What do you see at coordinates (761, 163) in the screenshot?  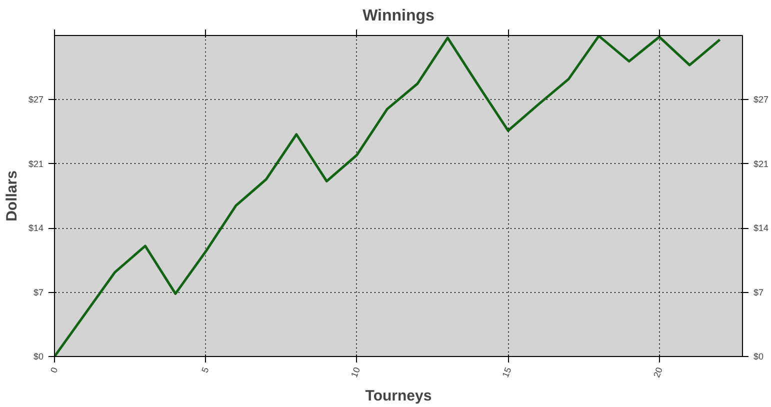 I see `y2-tick-label: $21` at bounding box center [761, 163].